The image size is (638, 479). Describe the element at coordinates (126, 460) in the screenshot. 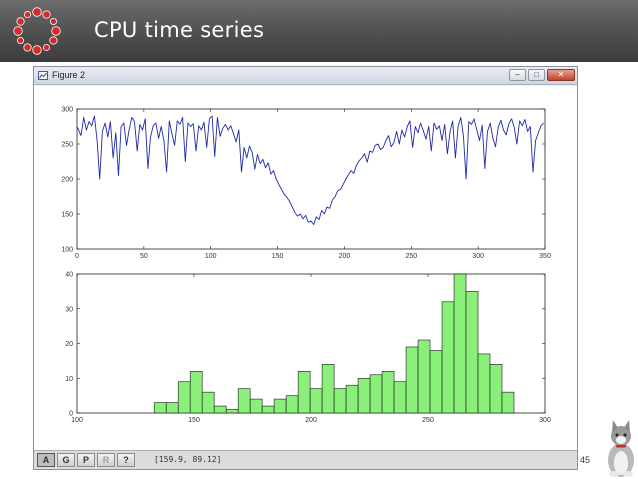

I see `help-button: ?` at that location.